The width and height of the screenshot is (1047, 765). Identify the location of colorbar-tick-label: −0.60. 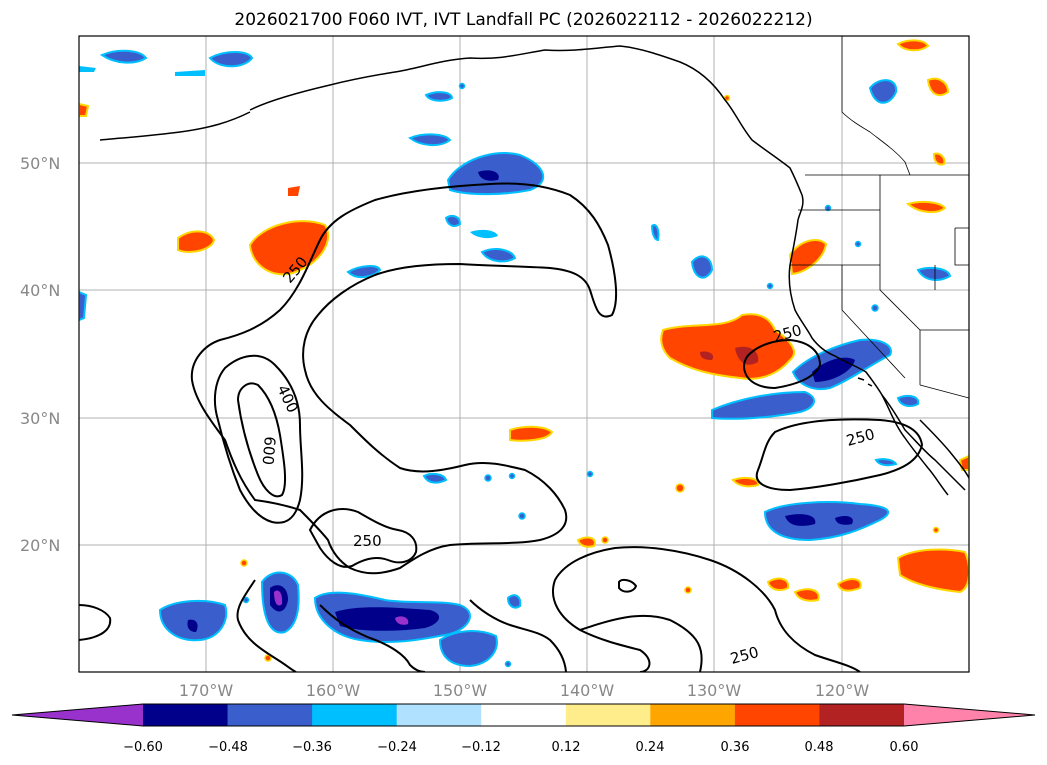
(143, 747).